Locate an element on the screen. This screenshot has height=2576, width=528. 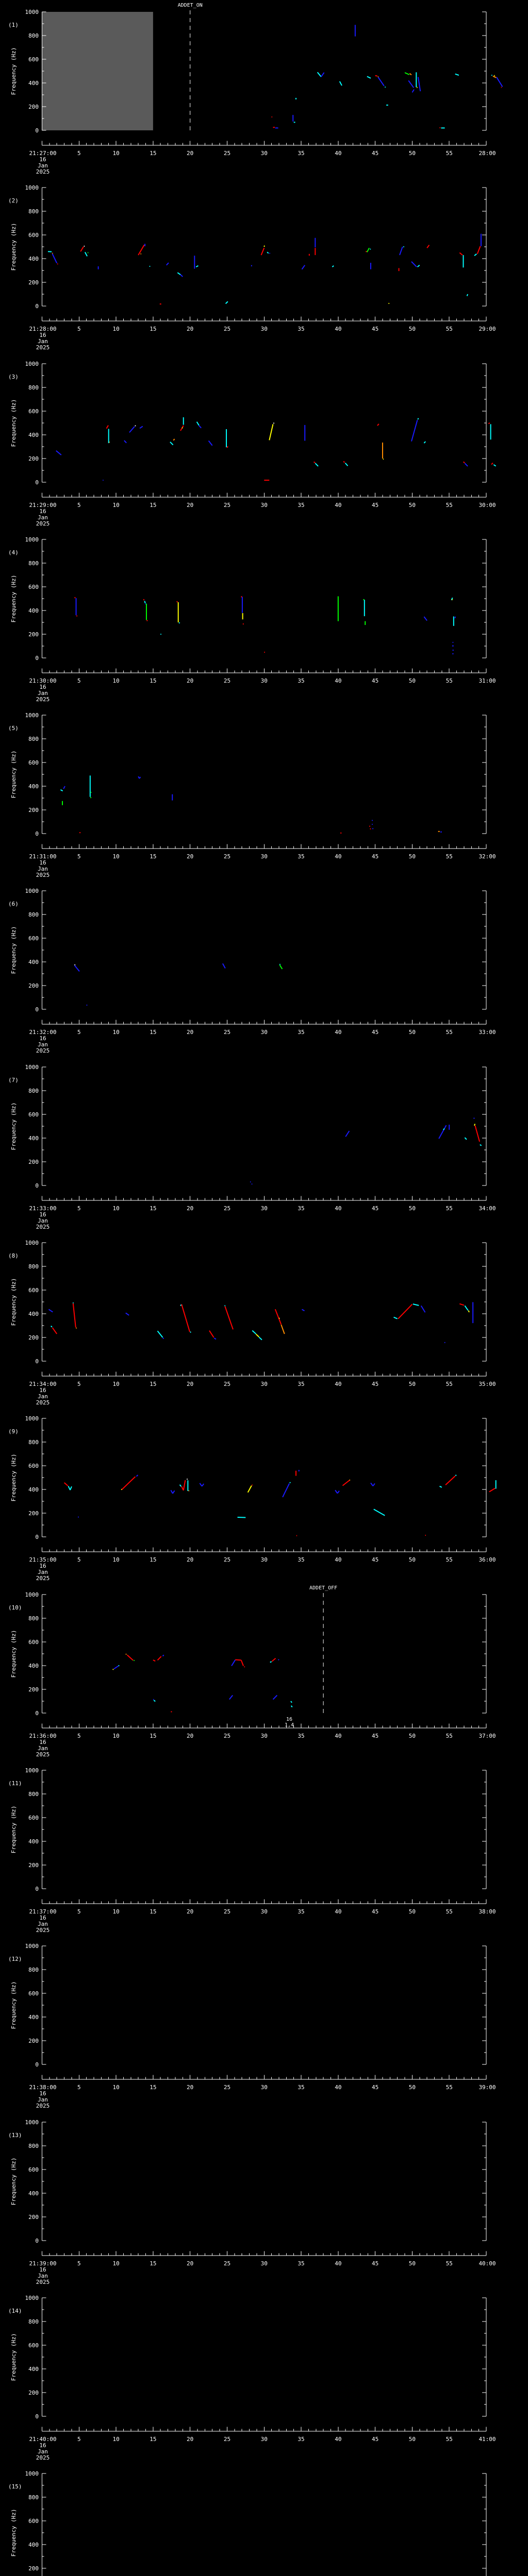
panel-number-label: (11) is located at coordinates (15, 1783).